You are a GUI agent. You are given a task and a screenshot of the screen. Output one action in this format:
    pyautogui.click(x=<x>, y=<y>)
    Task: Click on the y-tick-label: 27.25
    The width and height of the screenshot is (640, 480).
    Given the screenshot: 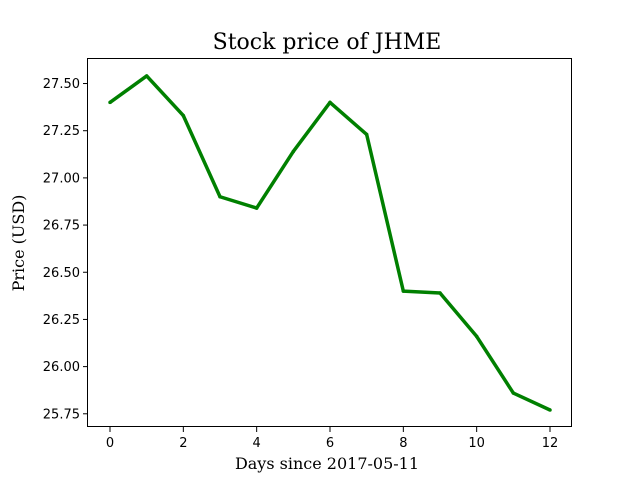 What is the action you would take?
    pyautogui.click(x=61, y=131)
    